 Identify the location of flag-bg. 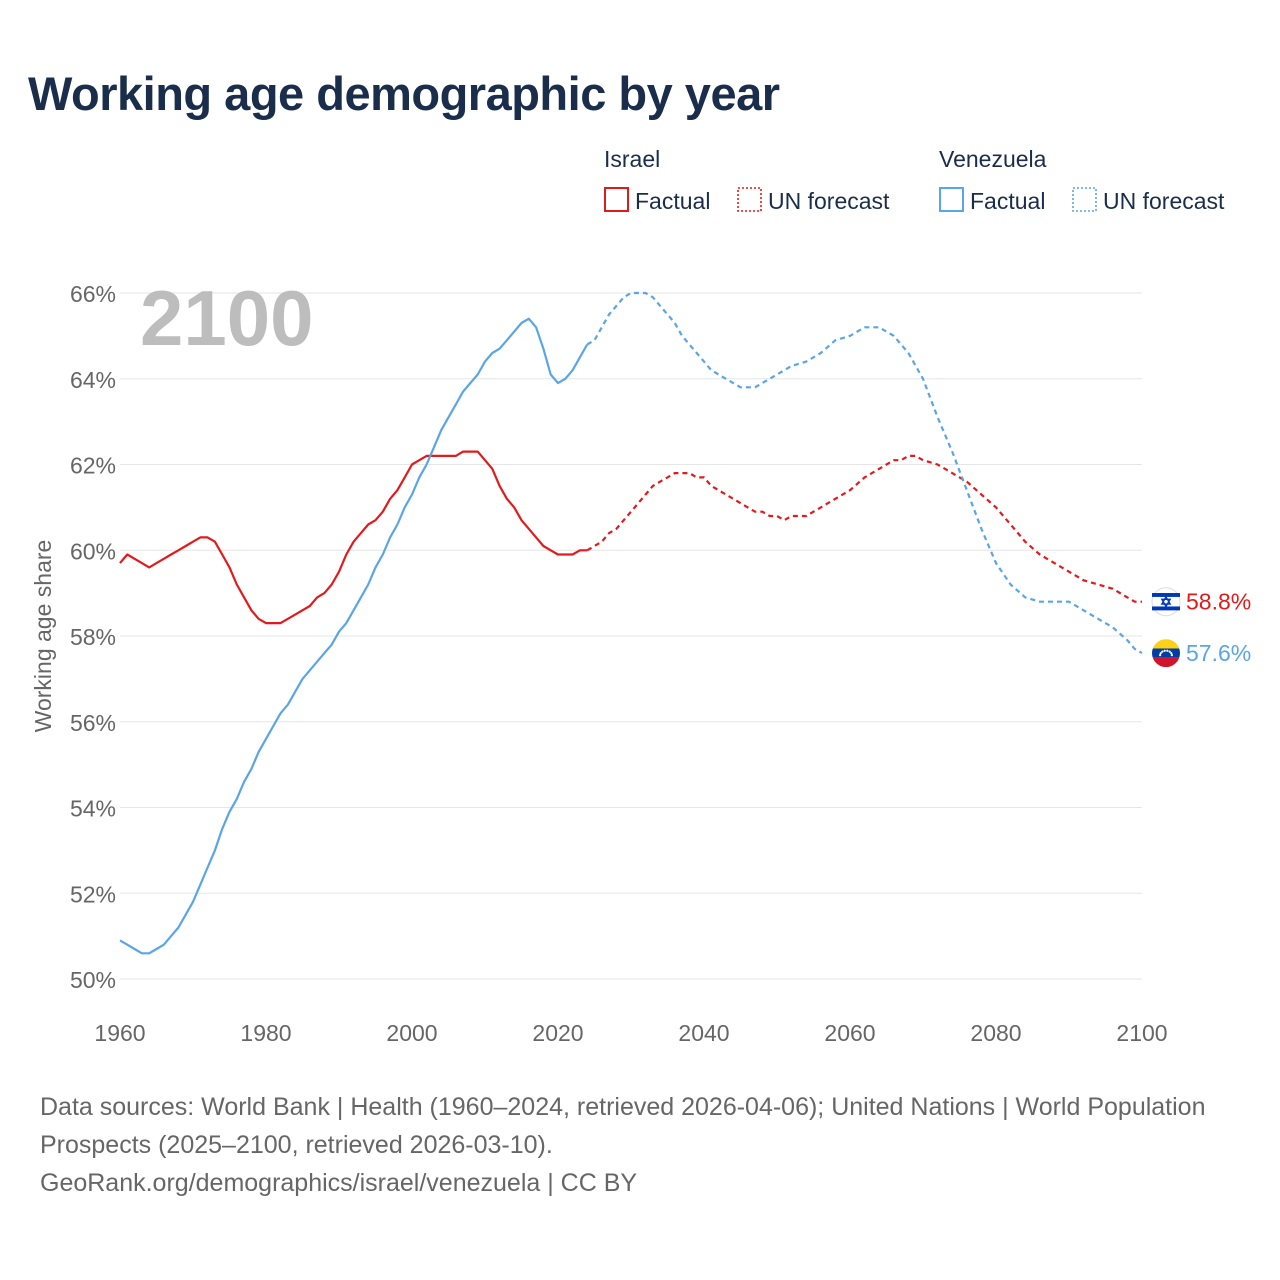
(1166, 602).